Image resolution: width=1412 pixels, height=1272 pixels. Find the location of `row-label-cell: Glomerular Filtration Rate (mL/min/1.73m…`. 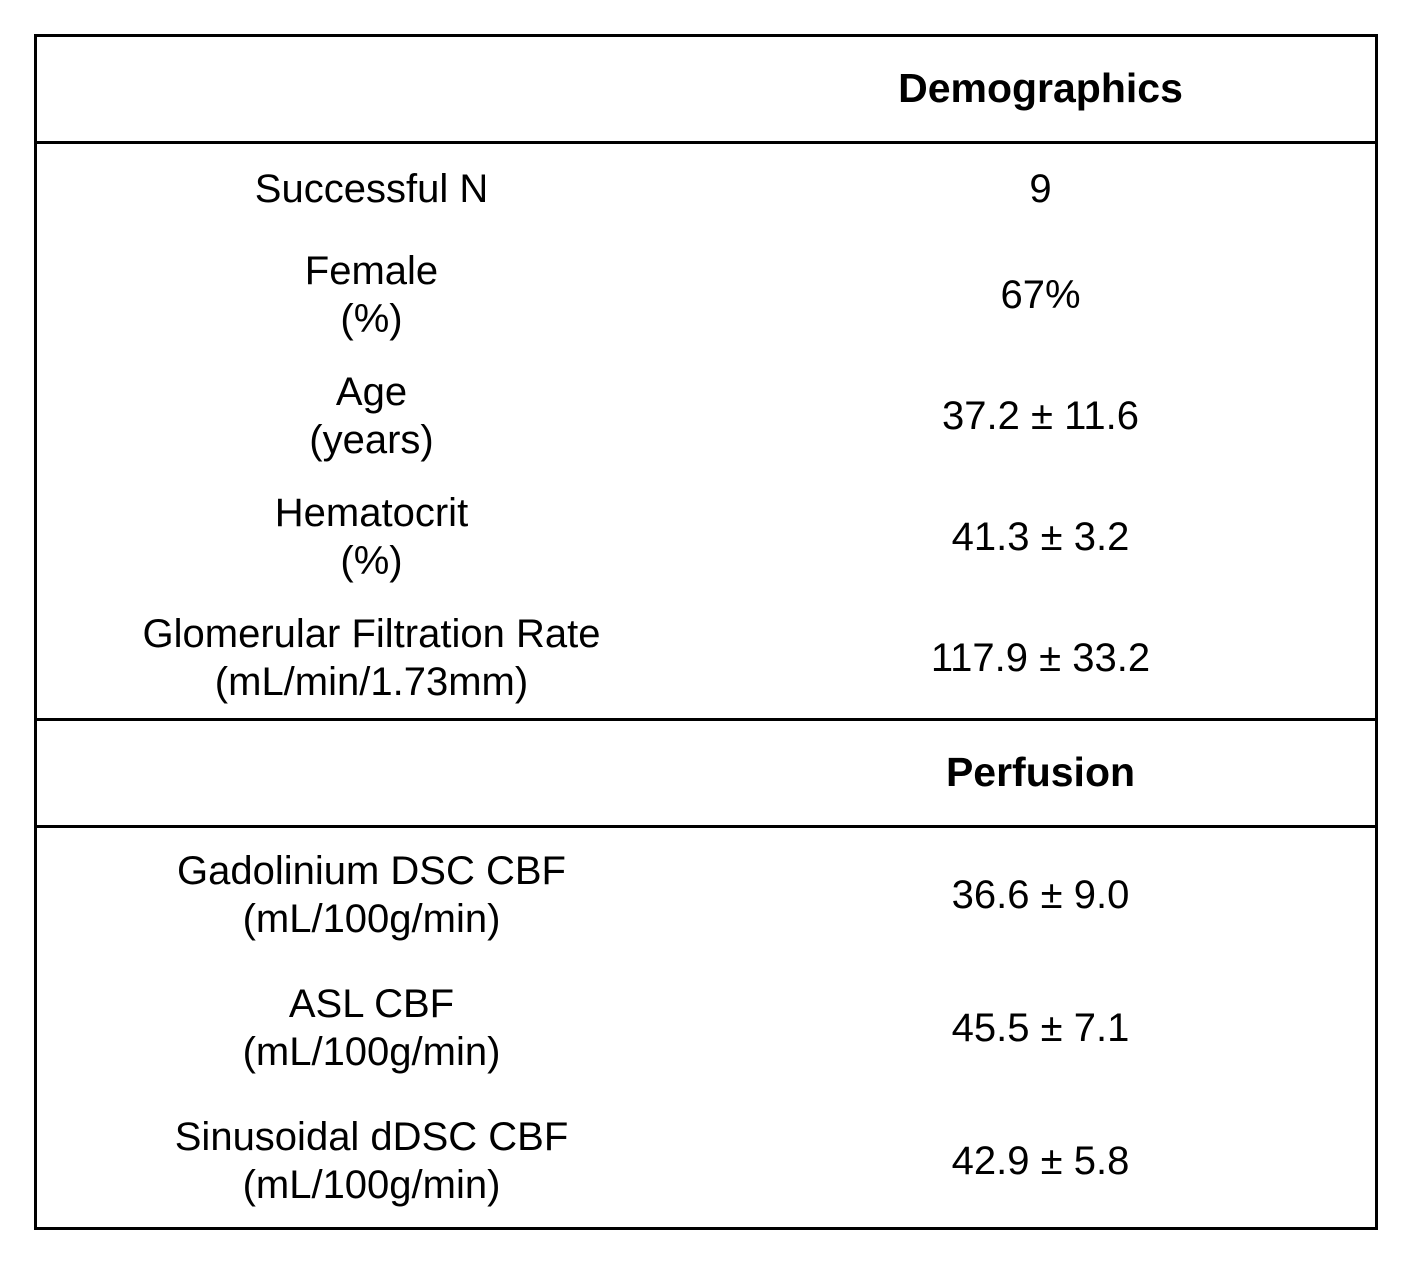

row-label-cell: Glomerular Filtration Rate (mL/min/1.73m… is located at coordinates (371, 658).